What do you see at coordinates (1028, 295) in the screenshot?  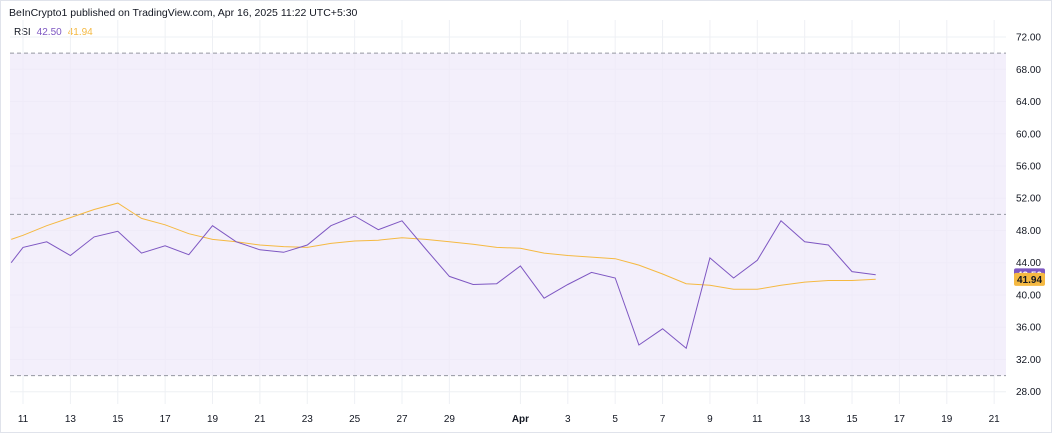 I see `y-tick-label: 40.00` at bounding box center [1028, 295].